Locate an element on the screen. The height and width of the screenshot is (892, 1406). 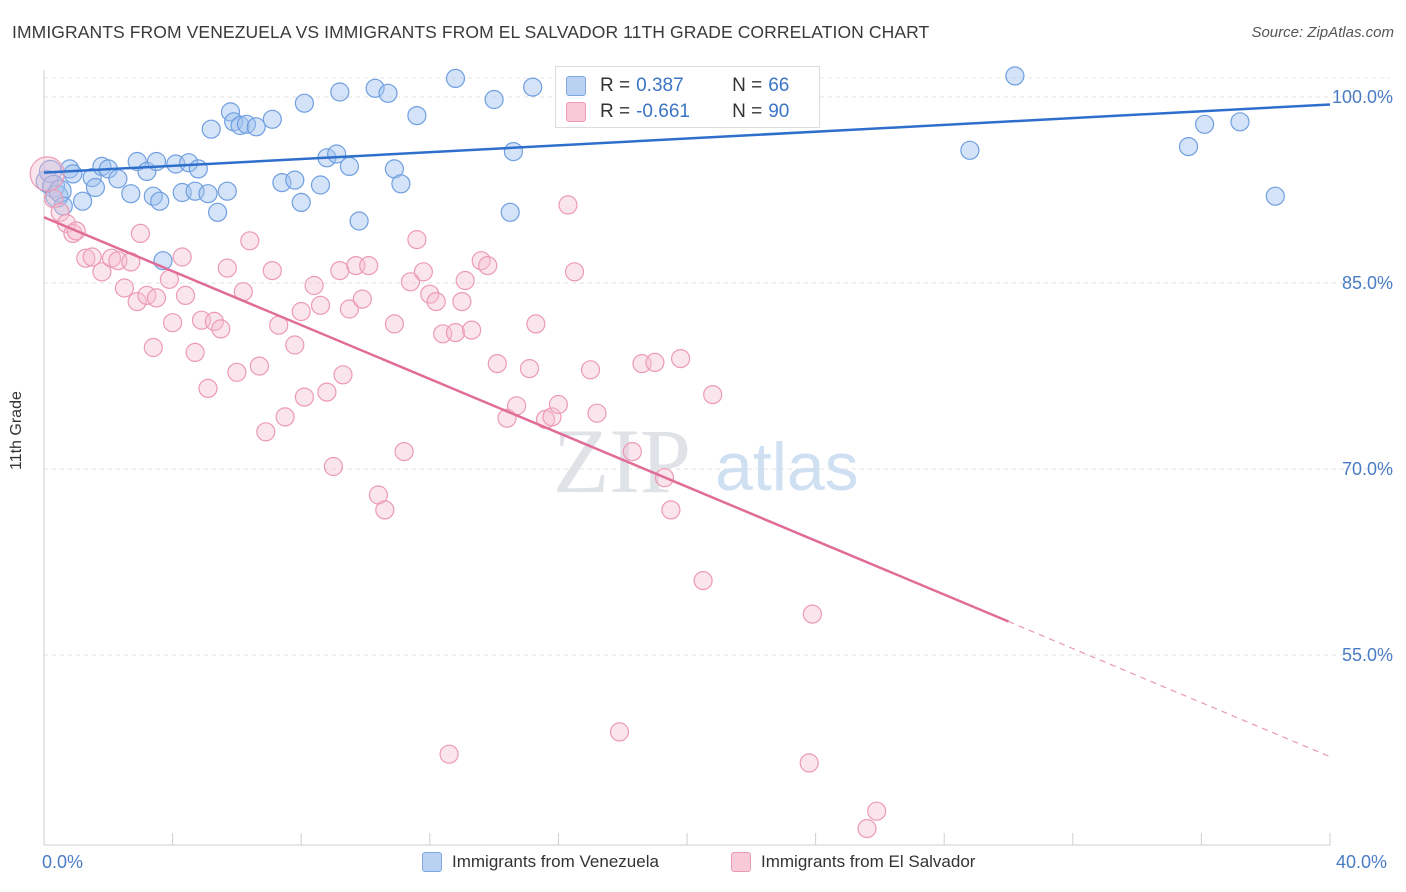
venezuela-n-value: 66 is located at coordinates (779, 85).